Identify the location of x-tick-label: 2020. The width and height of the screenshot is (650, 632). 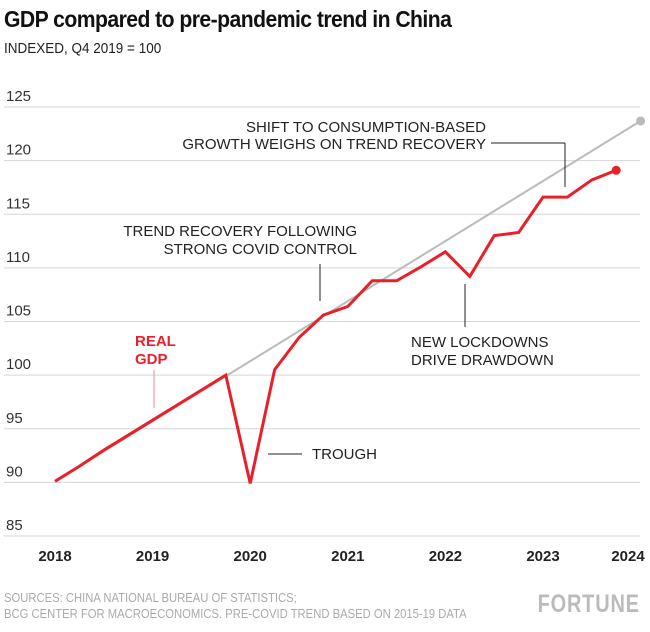
(250, 556).